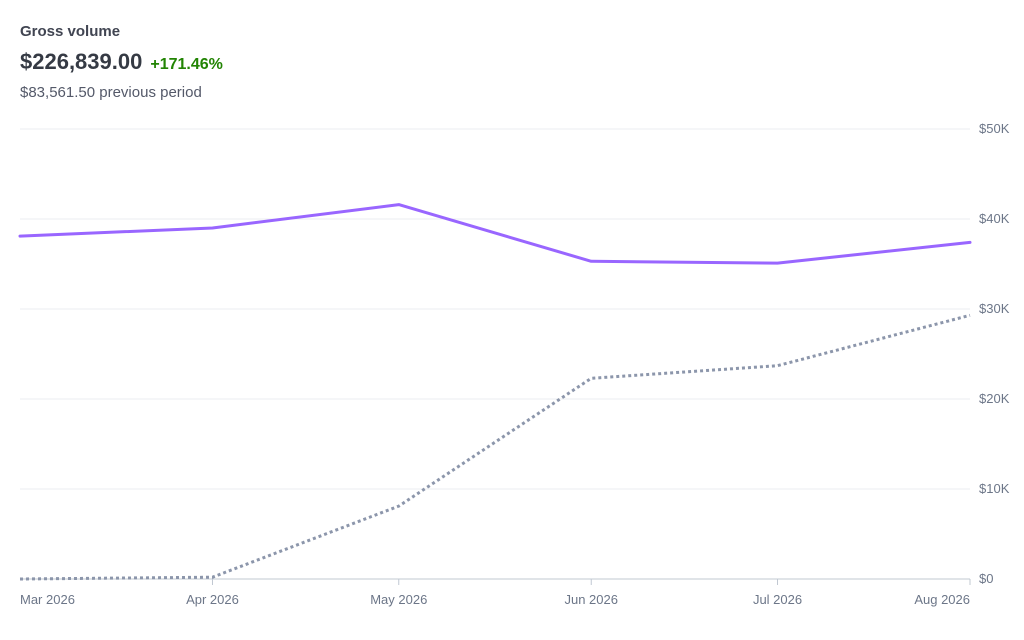  What do you see at coordinates (70, 31) in the screenshot?
I see `card-title: Gross volume` at bounding box center [70, 31].